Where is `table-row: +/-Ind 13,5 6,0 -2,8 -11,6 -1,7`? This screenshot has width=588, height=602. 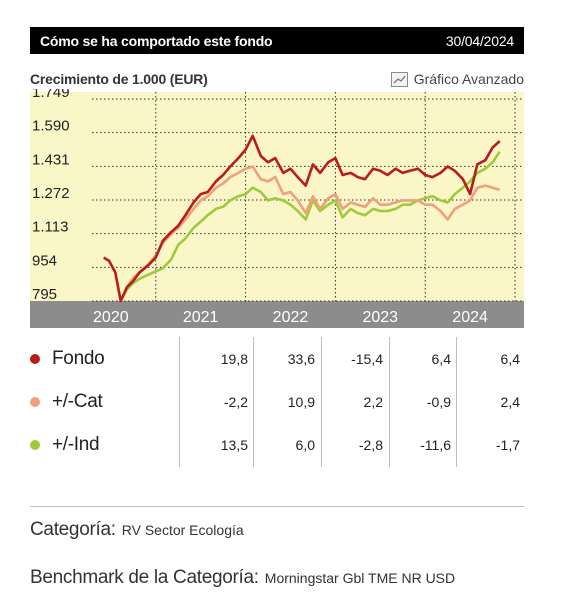 table-row: +/-Ind 13,5 6,0 -2,8 -11,6 -1,7 is located at coordinates (277, 444).